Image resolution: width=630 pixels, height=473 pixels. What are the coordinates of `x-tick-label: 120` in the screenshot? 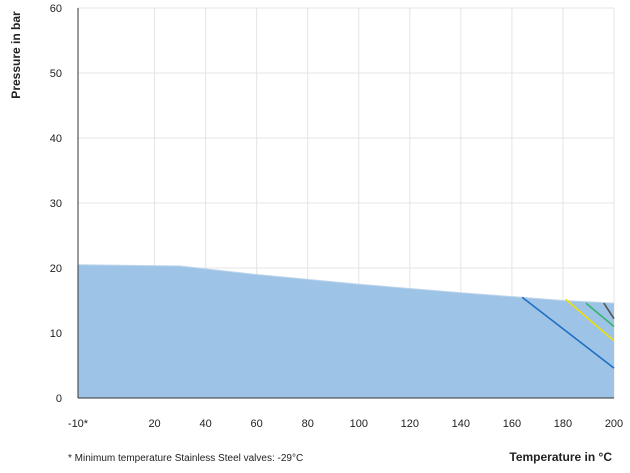 It's located at (410, 424).